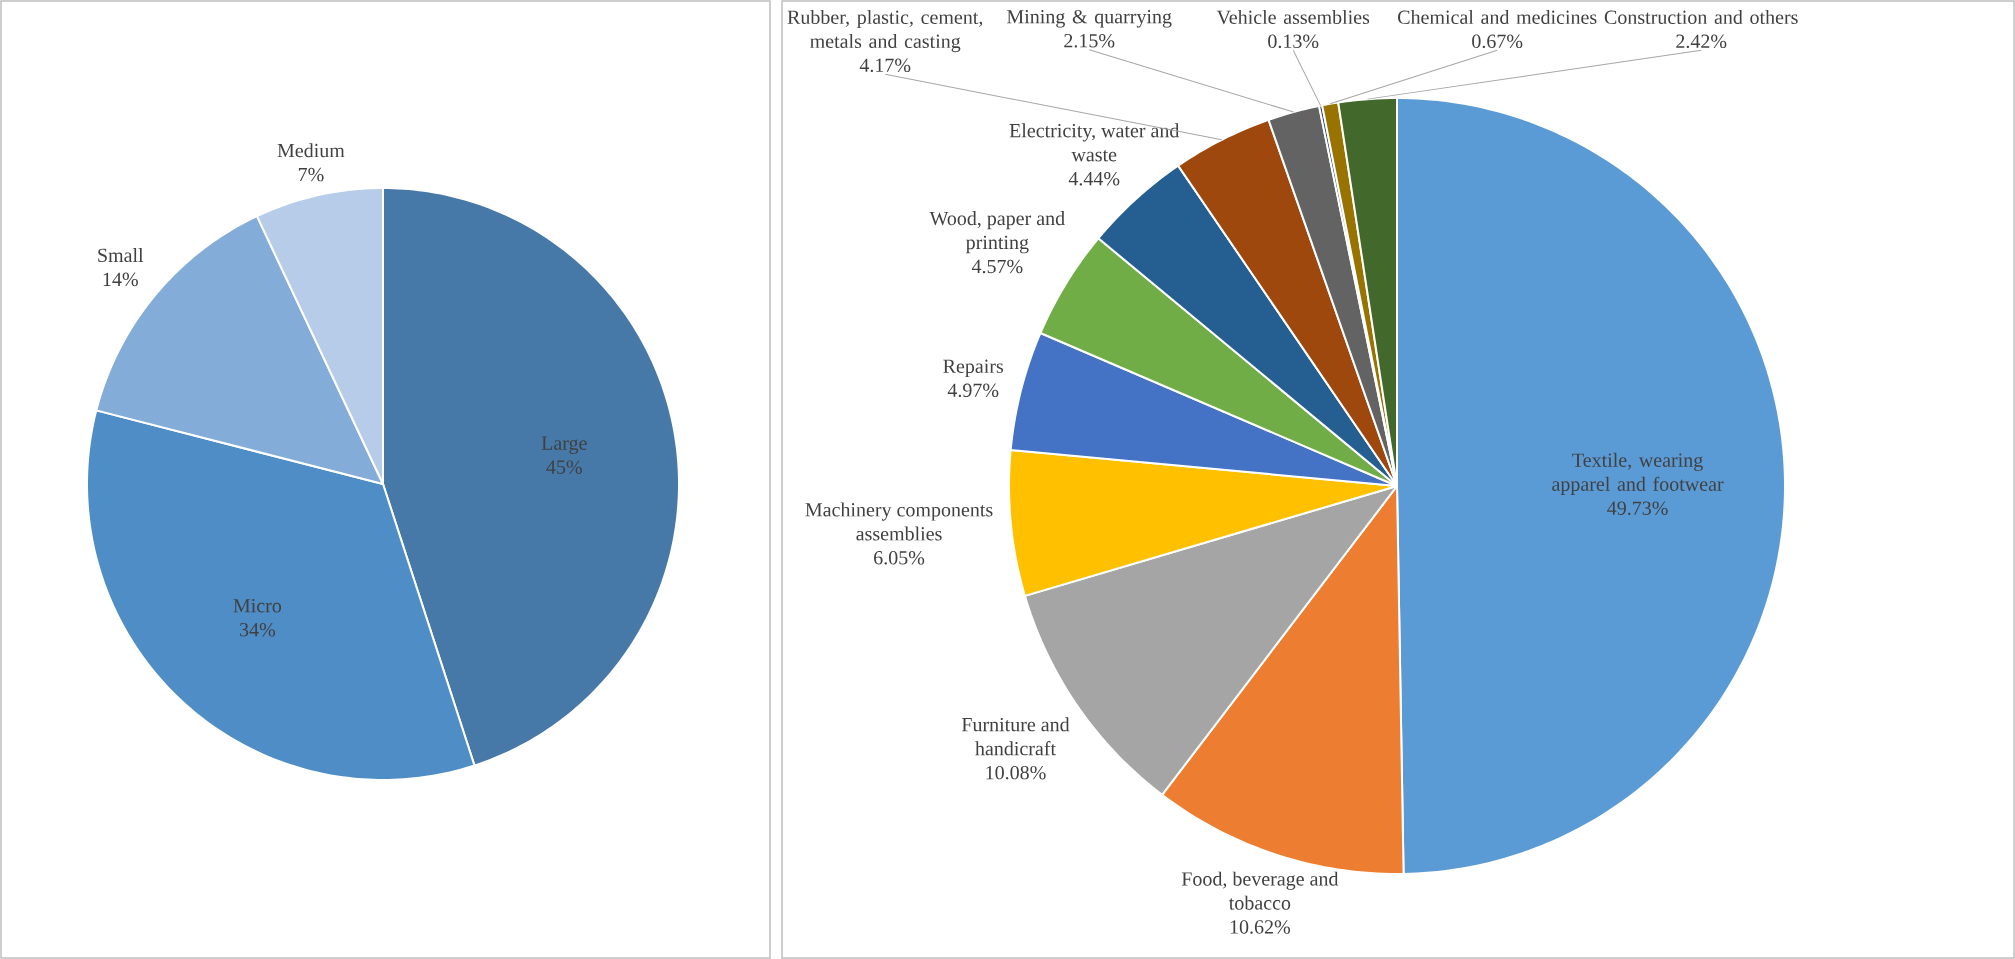 The image size is (2015, 959). What do you see at coordinates (1497, 41) in the screenshot?
I see `data-label: 0.67%` at bounding box center [1497, 41].